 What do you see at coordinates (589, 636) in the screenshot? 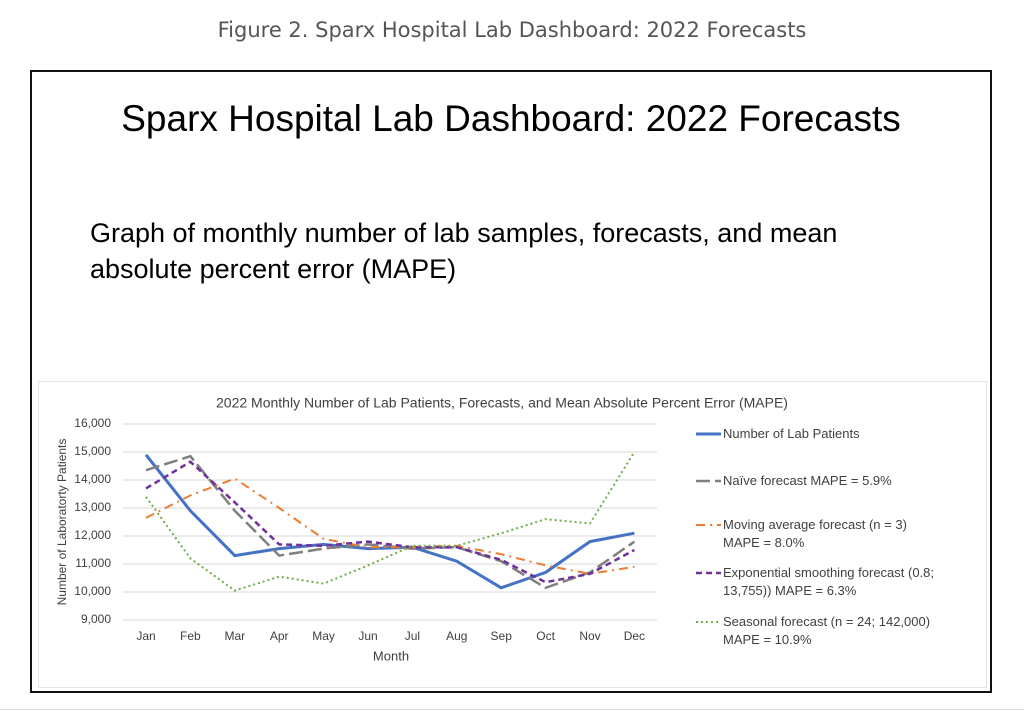
I see `x-tick-label: Nov` at bounding box center [589, 636].